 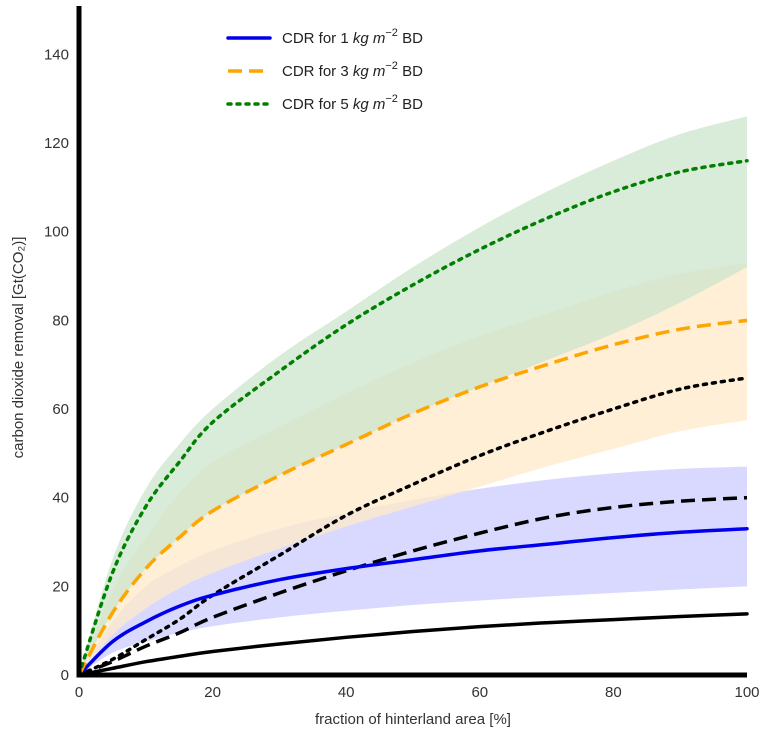 I want to click on x-axis-label: fraction of hinterland area [%], so click(x=413, y=719).